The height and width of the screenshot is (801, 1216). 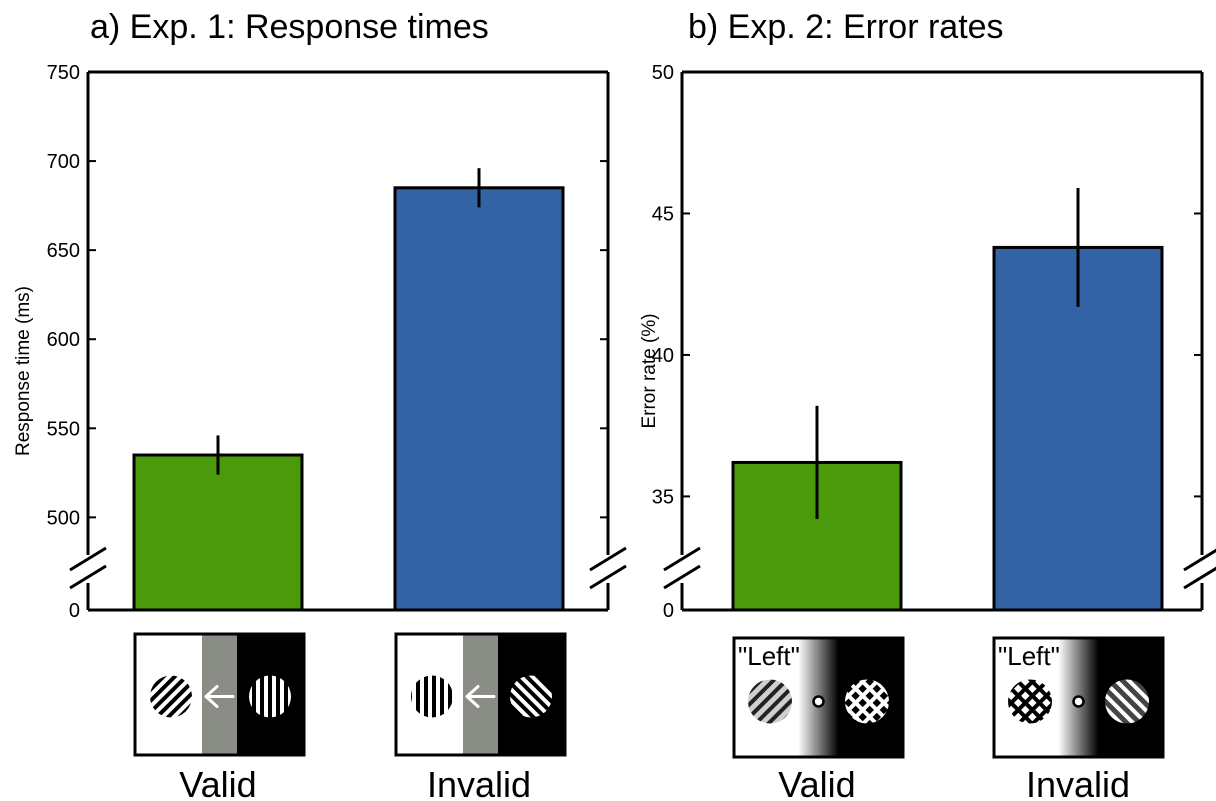 I want to click on y-tick-label: 50, so click(x=663, y=73).